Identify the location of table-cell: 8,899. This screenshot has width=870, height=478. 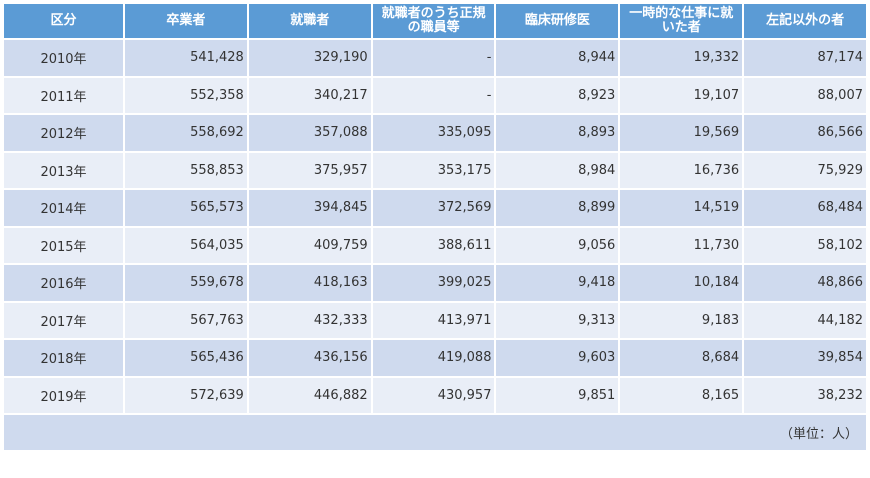
(557, 208).